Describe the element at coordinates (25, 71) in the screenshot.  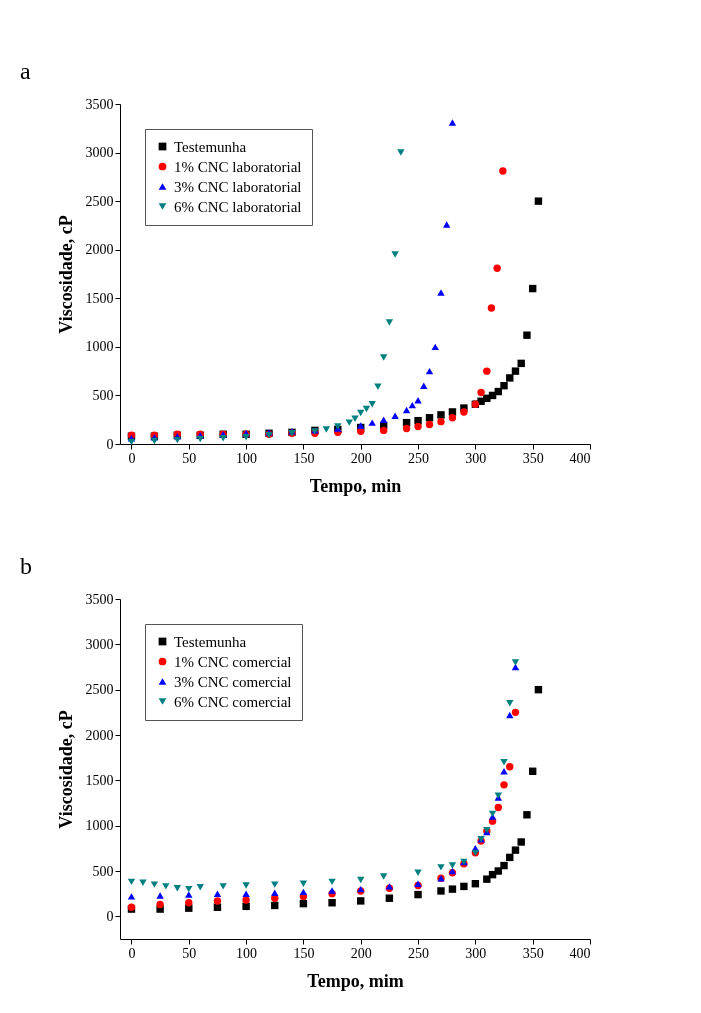
I see `text: a` at that location.